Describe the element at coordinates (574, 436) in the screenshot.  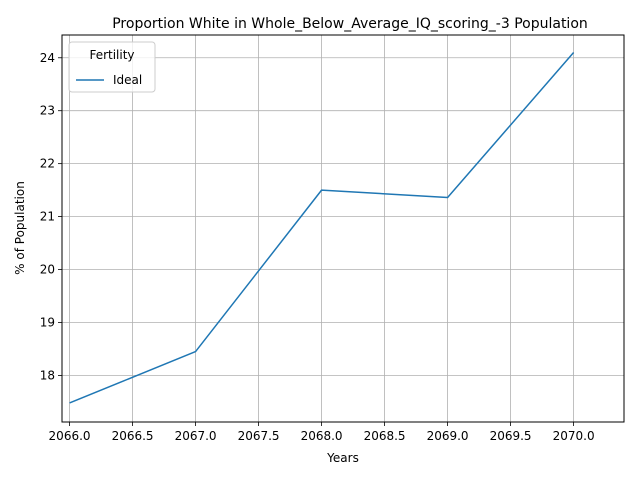
I see `x-tick-label: 2070.0` at that location.